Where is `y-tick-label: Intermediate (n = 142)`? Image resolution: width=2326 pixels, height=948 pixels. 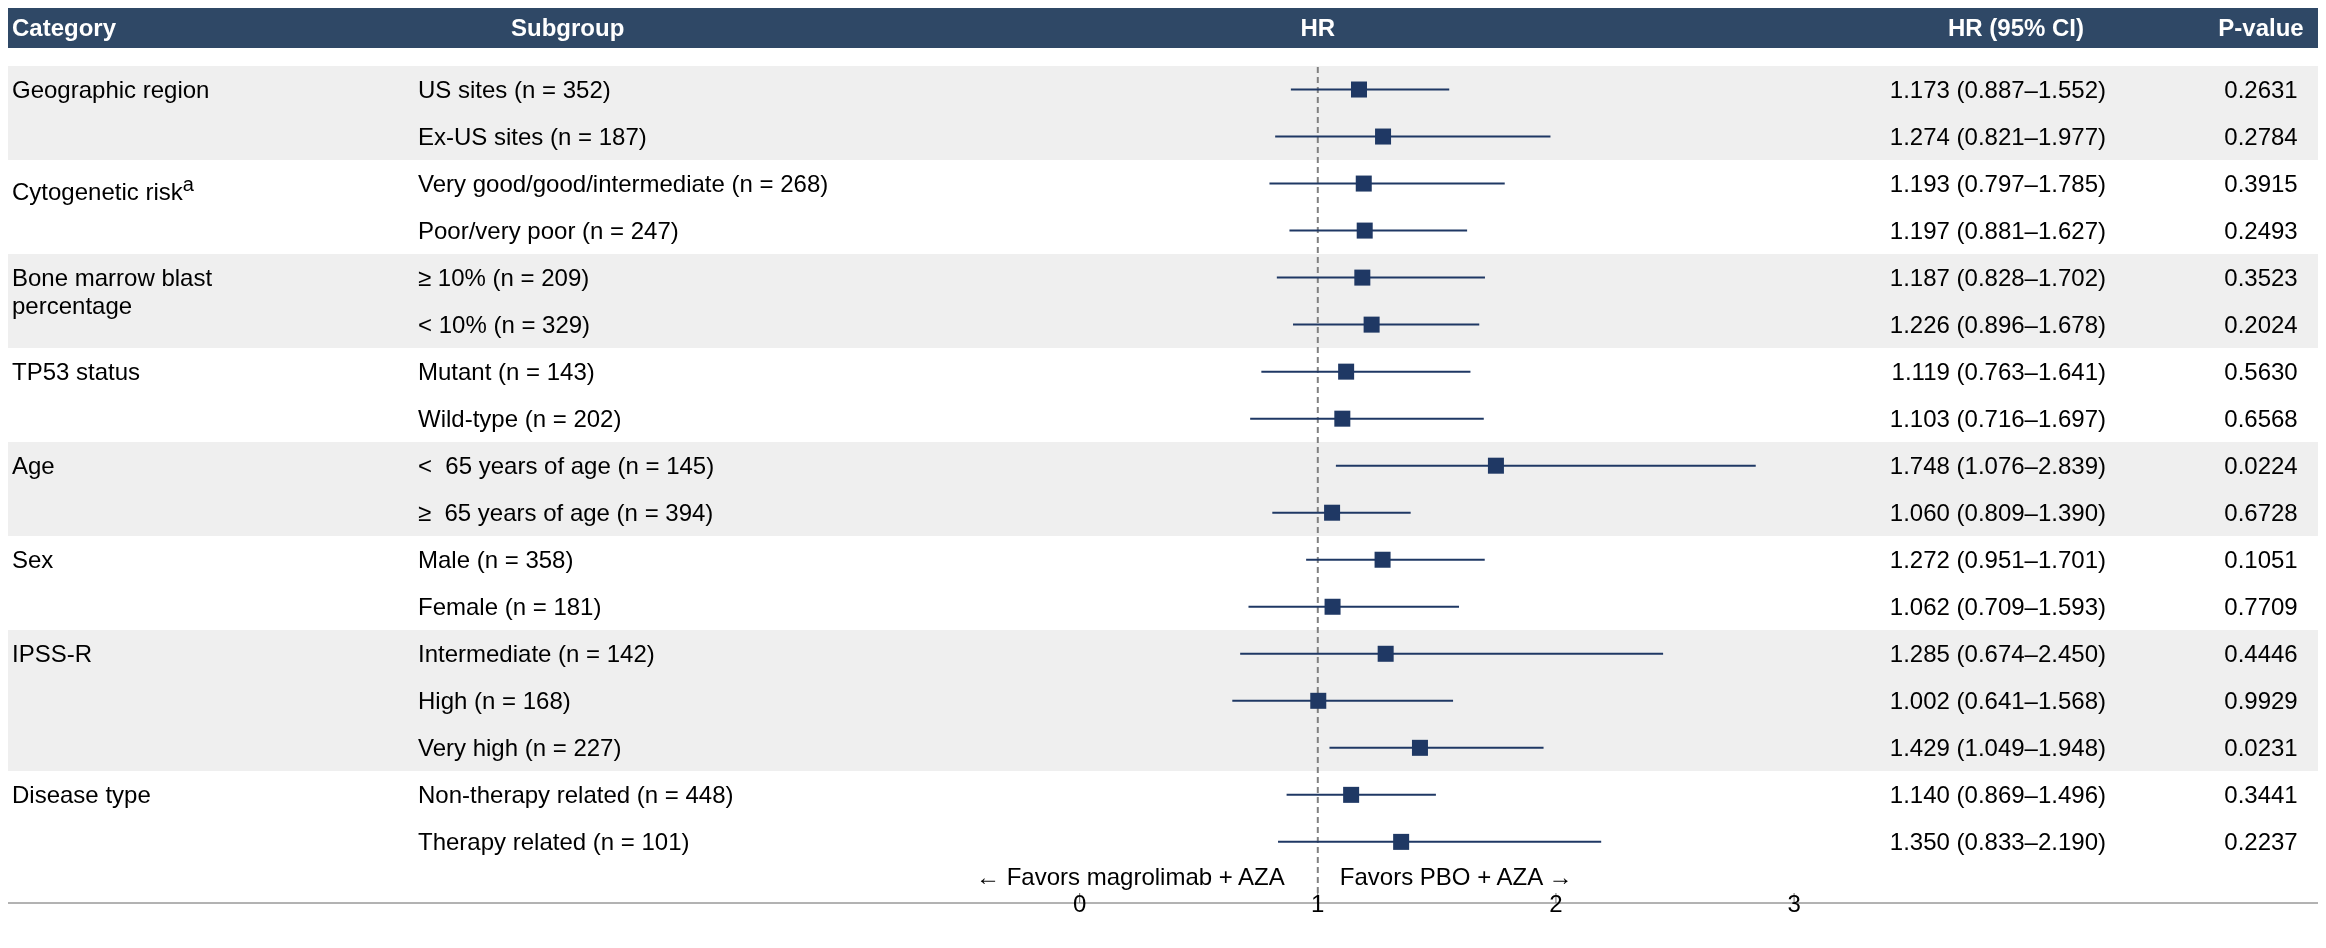
y-tick-label: Intermediate (n = 142) is located at coordinates (536, 653).